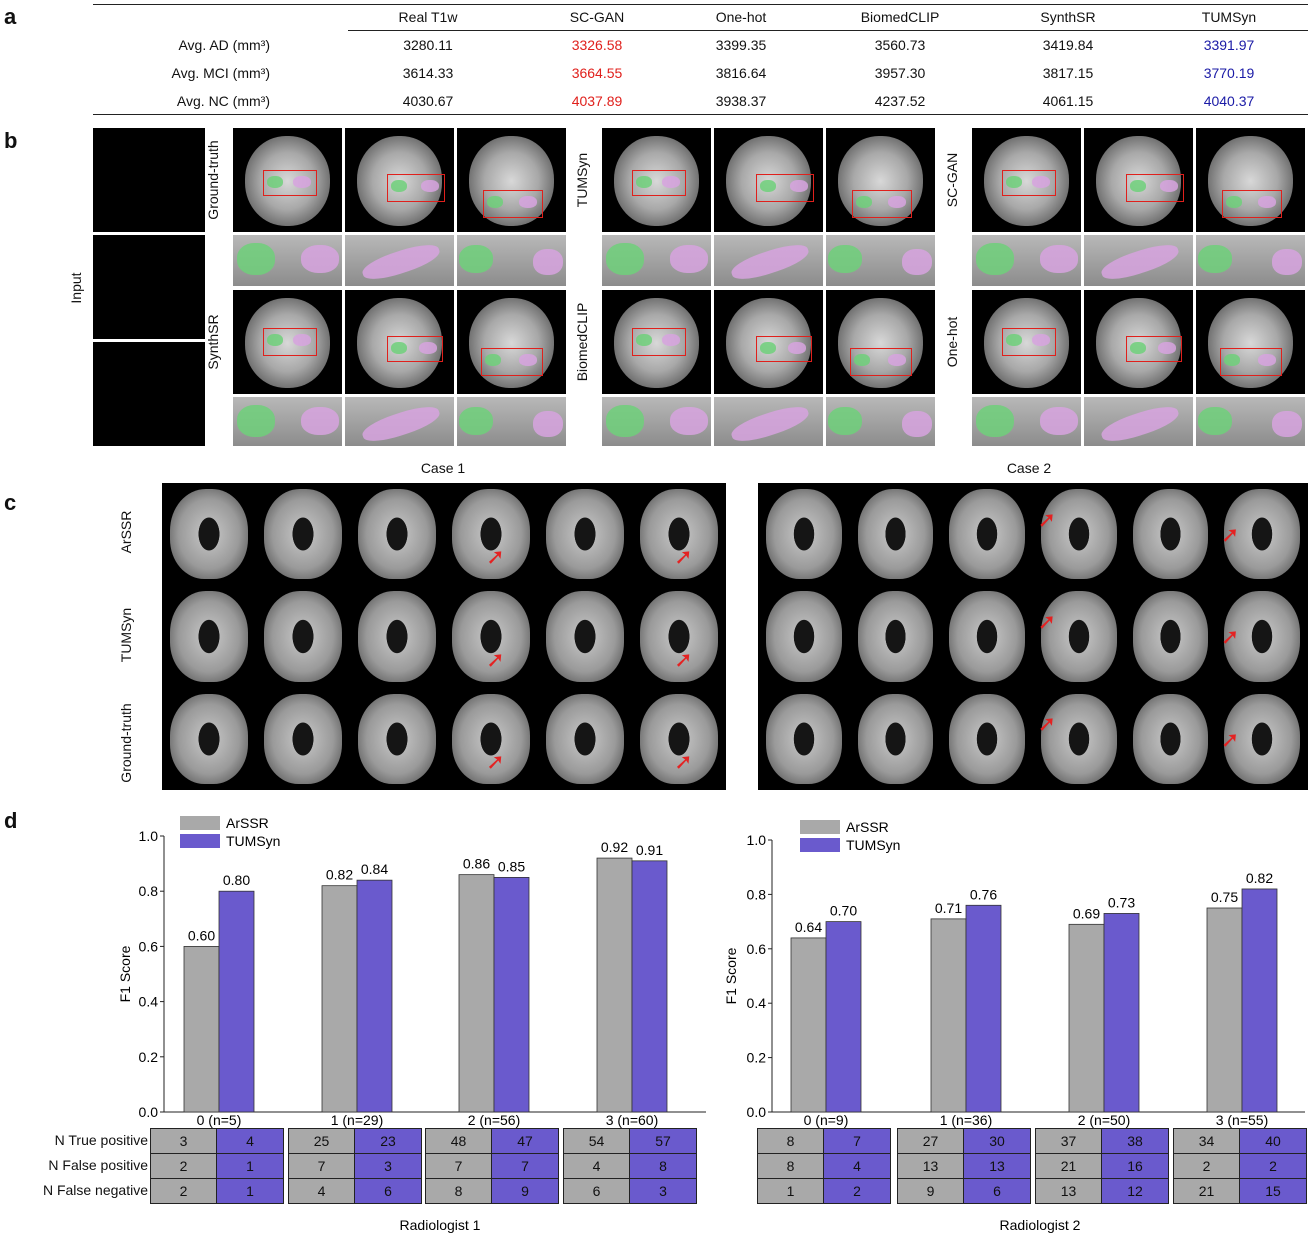 The image size is (1311, 1236). I want to click on count-cell-tumsyn: 6, so click(997, 1191).